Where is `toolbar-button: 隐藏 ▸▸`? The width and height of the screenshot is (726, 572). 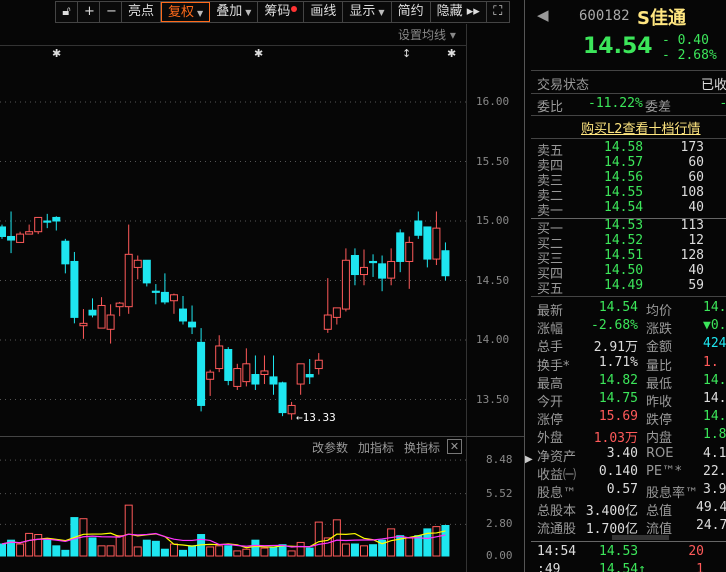 toolbar-button: 隐藏 ▸▸ is located at coordinates (459, 12).